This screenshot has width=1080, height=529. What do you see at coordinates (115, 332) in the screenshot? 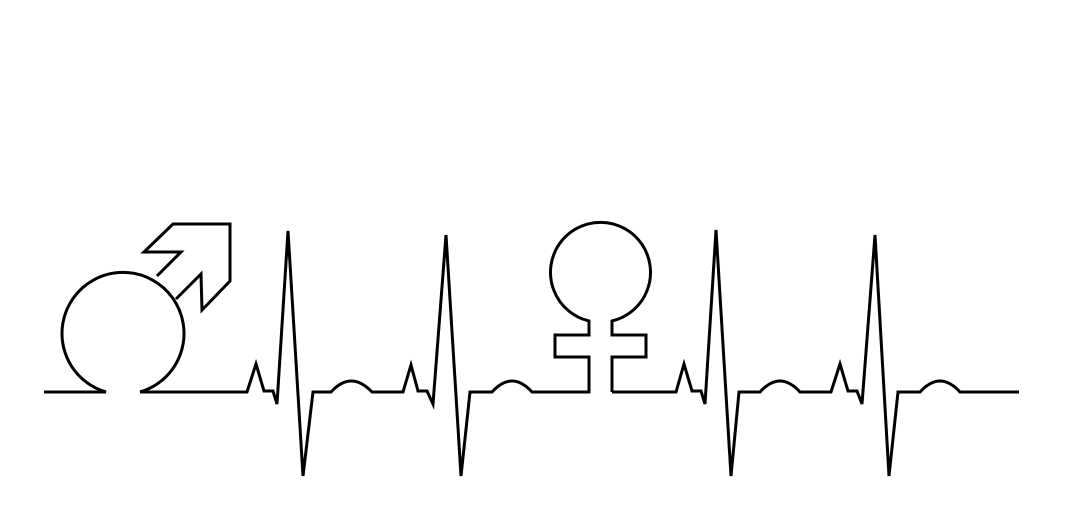
I see `male-circle` at bounding box center [115, 332].